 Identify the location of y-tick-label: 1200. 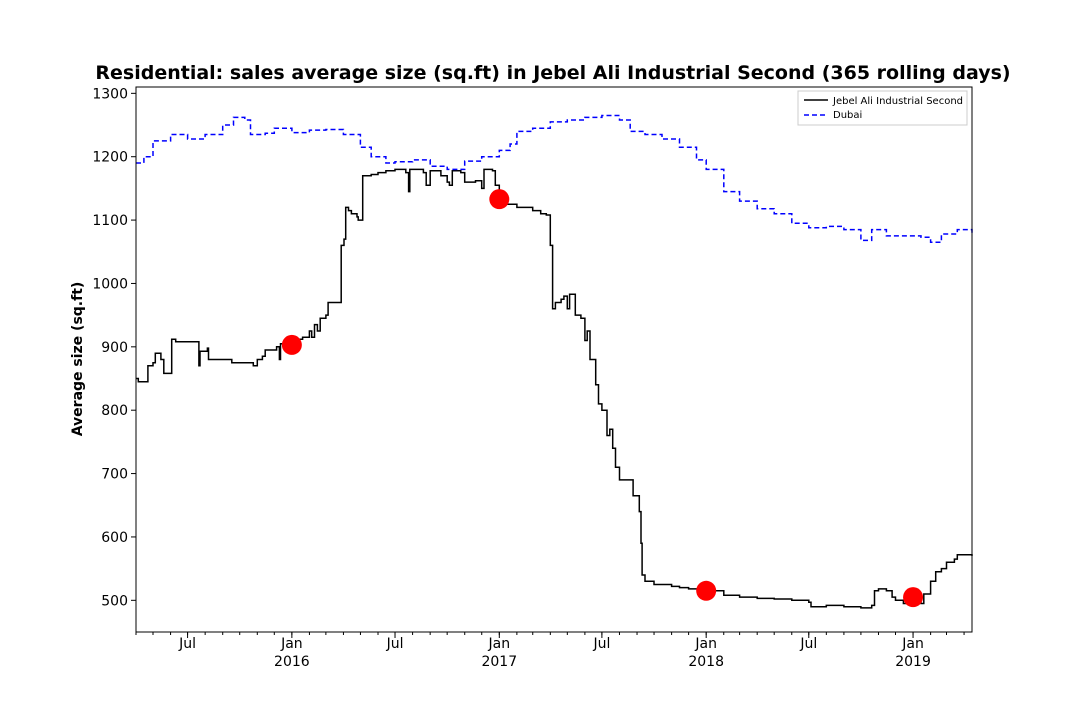
(110, 158).